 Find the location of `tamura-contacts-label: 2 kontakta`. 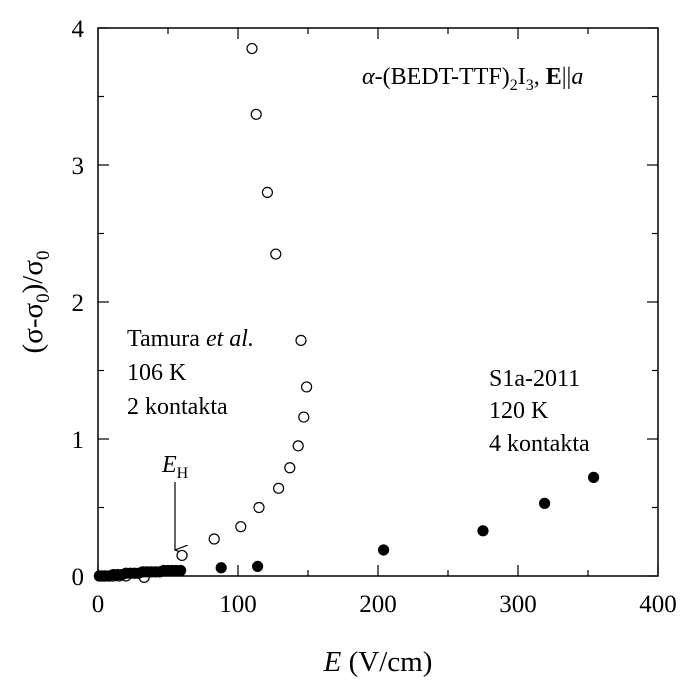

tamura-contacts-label: 2 kontakta is located at coordinates (177, 407).